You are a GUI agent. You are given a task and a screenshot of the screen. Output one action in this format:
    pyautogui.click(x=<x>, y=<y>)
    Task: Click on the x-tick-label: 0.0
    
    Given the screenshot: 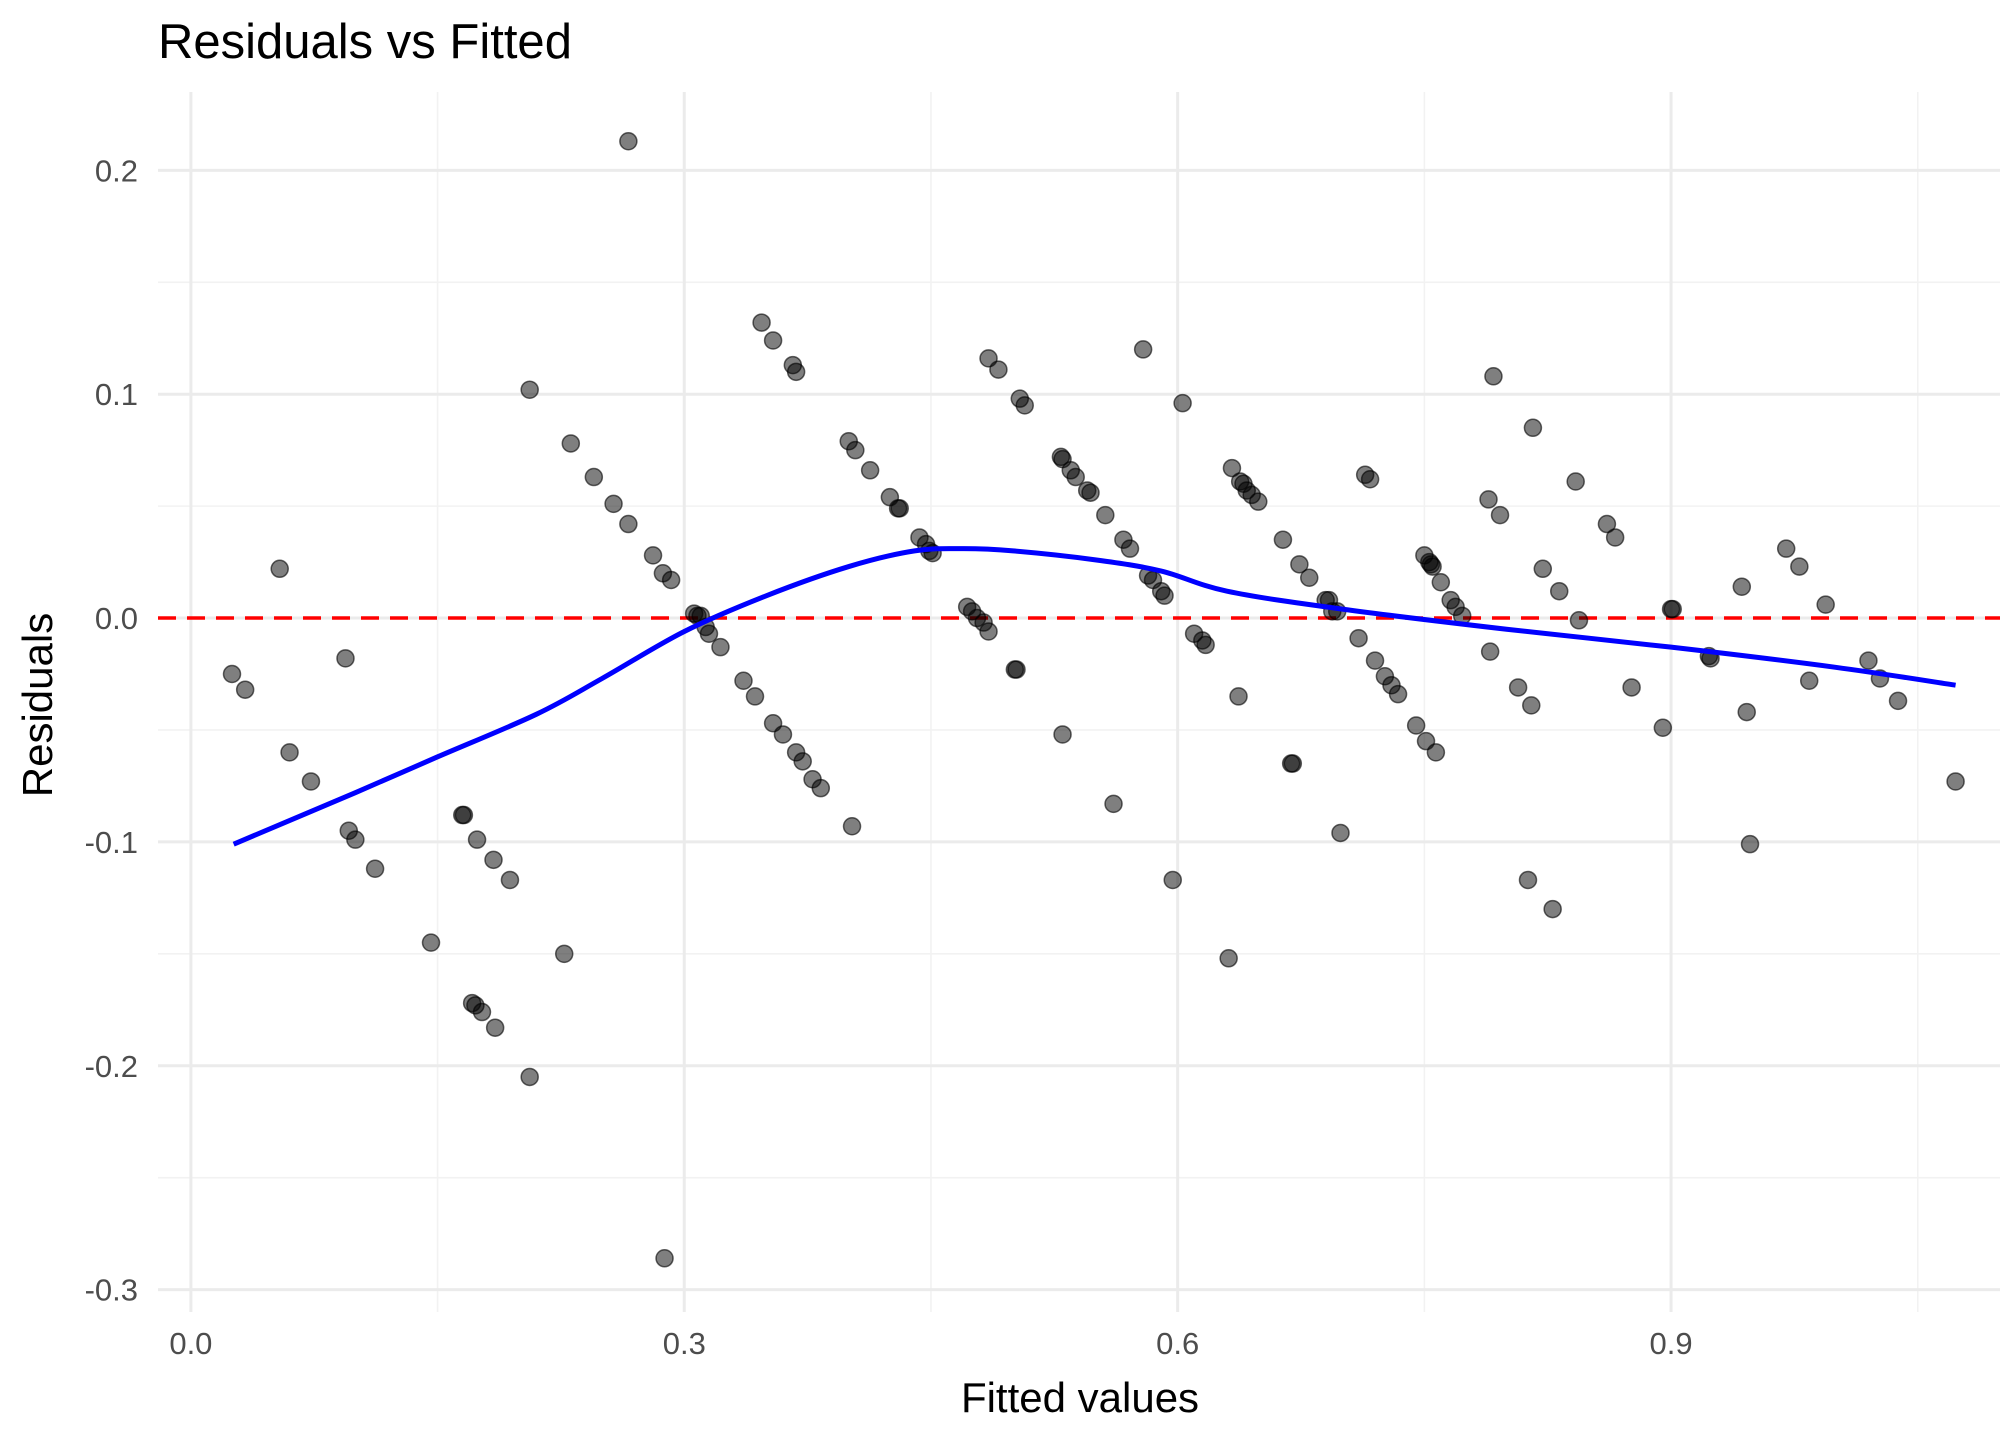 What is the action you would take?
    pyautogui.click(x=190, y=1343)
    